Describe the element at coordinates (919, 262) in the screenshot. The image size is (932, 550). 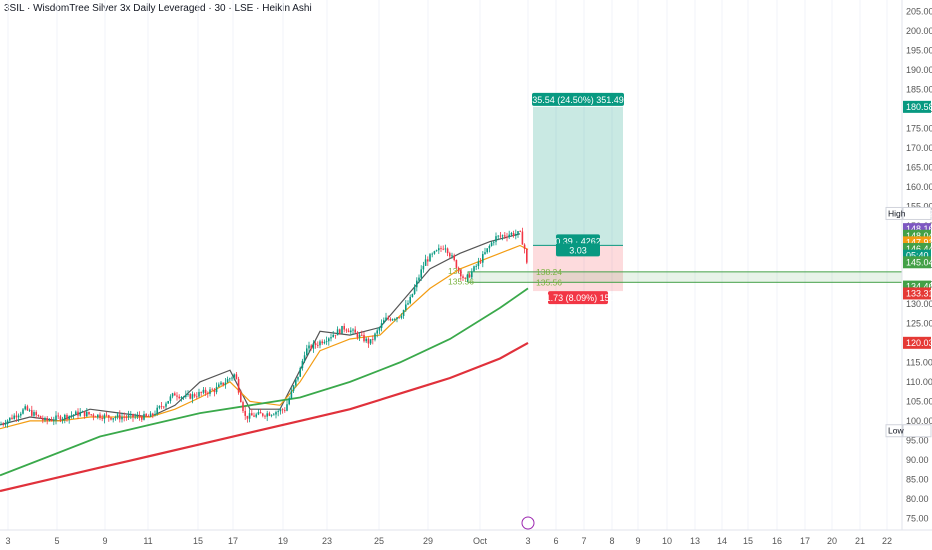
I see `price-tag: 145.04` at that location.